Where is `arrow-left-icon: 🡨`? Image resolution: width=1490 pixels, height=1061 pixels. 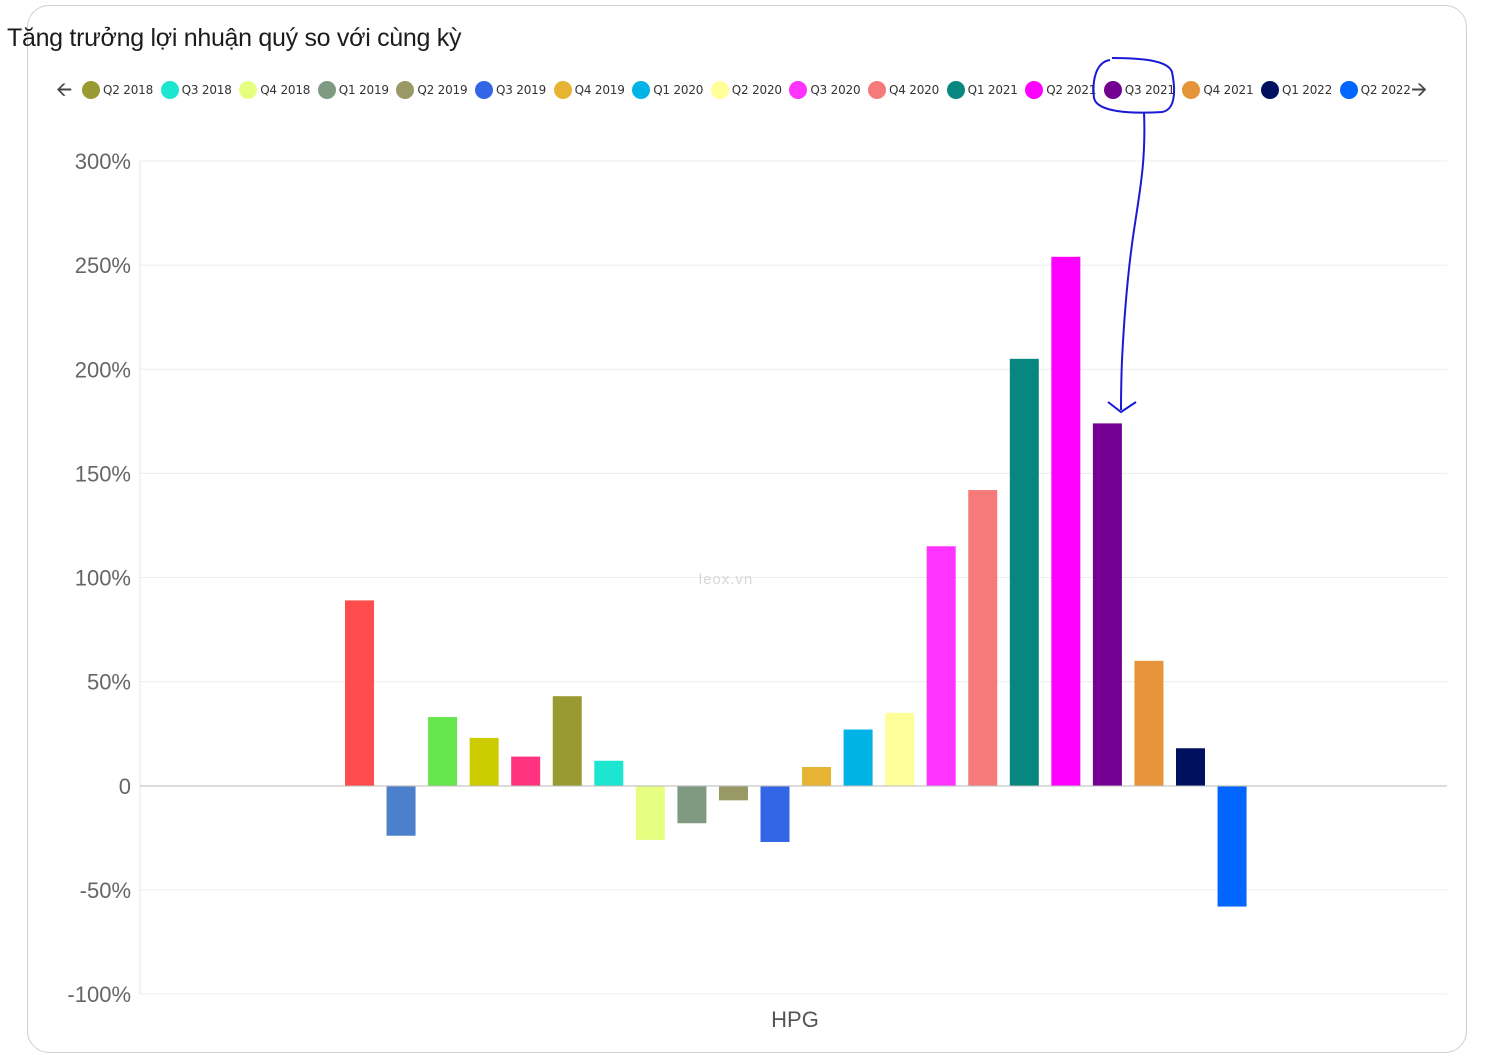
arrow-left-icon: 🡨 is located at coordinates (64, 90).